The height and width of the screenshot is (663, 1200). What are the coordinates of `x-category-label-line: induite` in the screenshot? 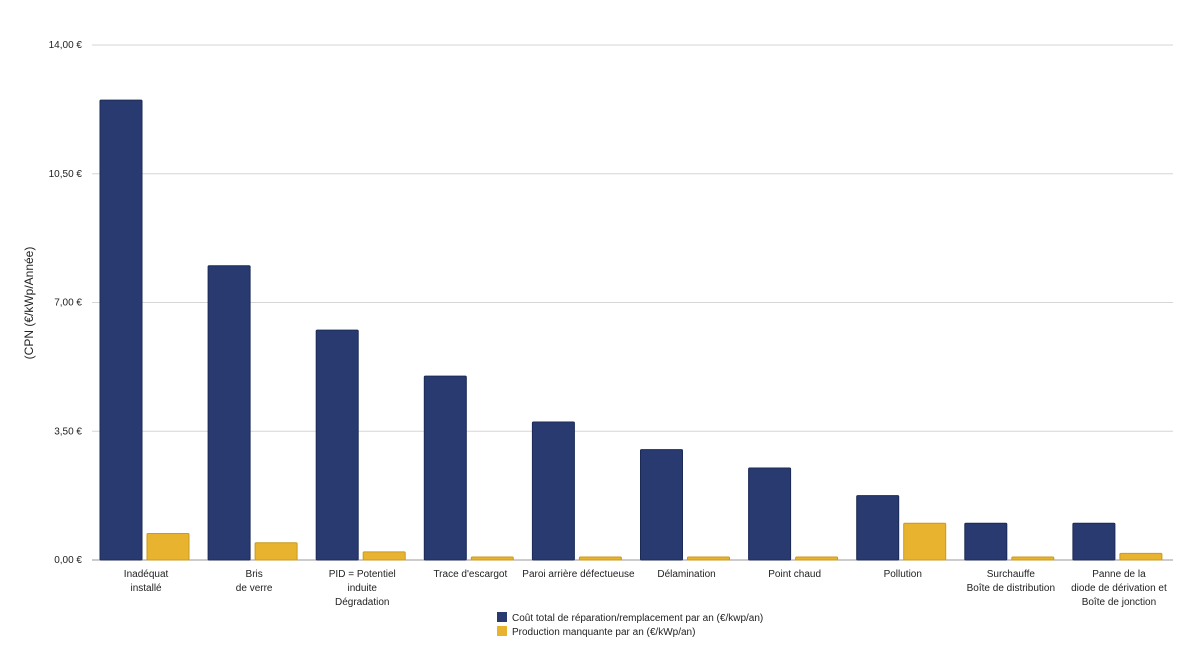 It's located at (363, 588).